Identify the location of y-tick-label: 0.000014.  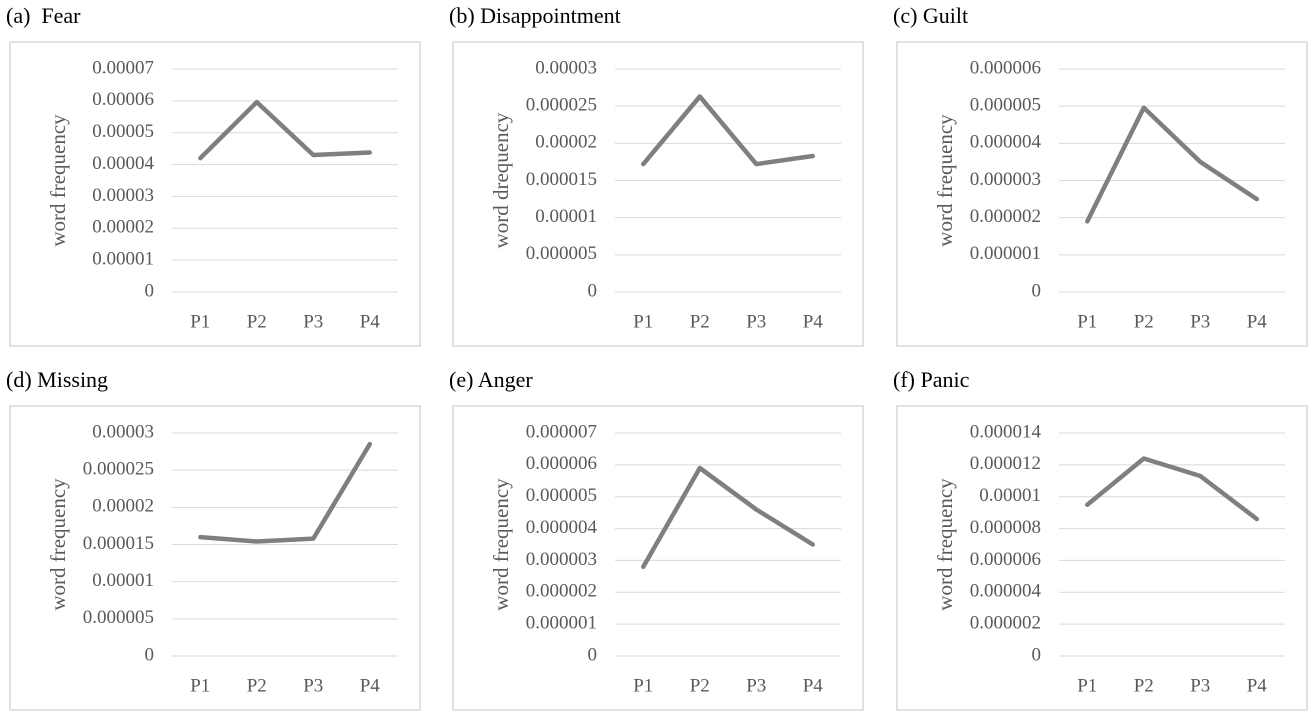
(1006, 431).